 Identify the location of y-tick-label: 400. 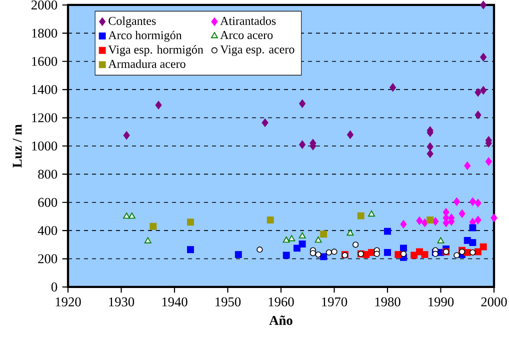
(48, 231).